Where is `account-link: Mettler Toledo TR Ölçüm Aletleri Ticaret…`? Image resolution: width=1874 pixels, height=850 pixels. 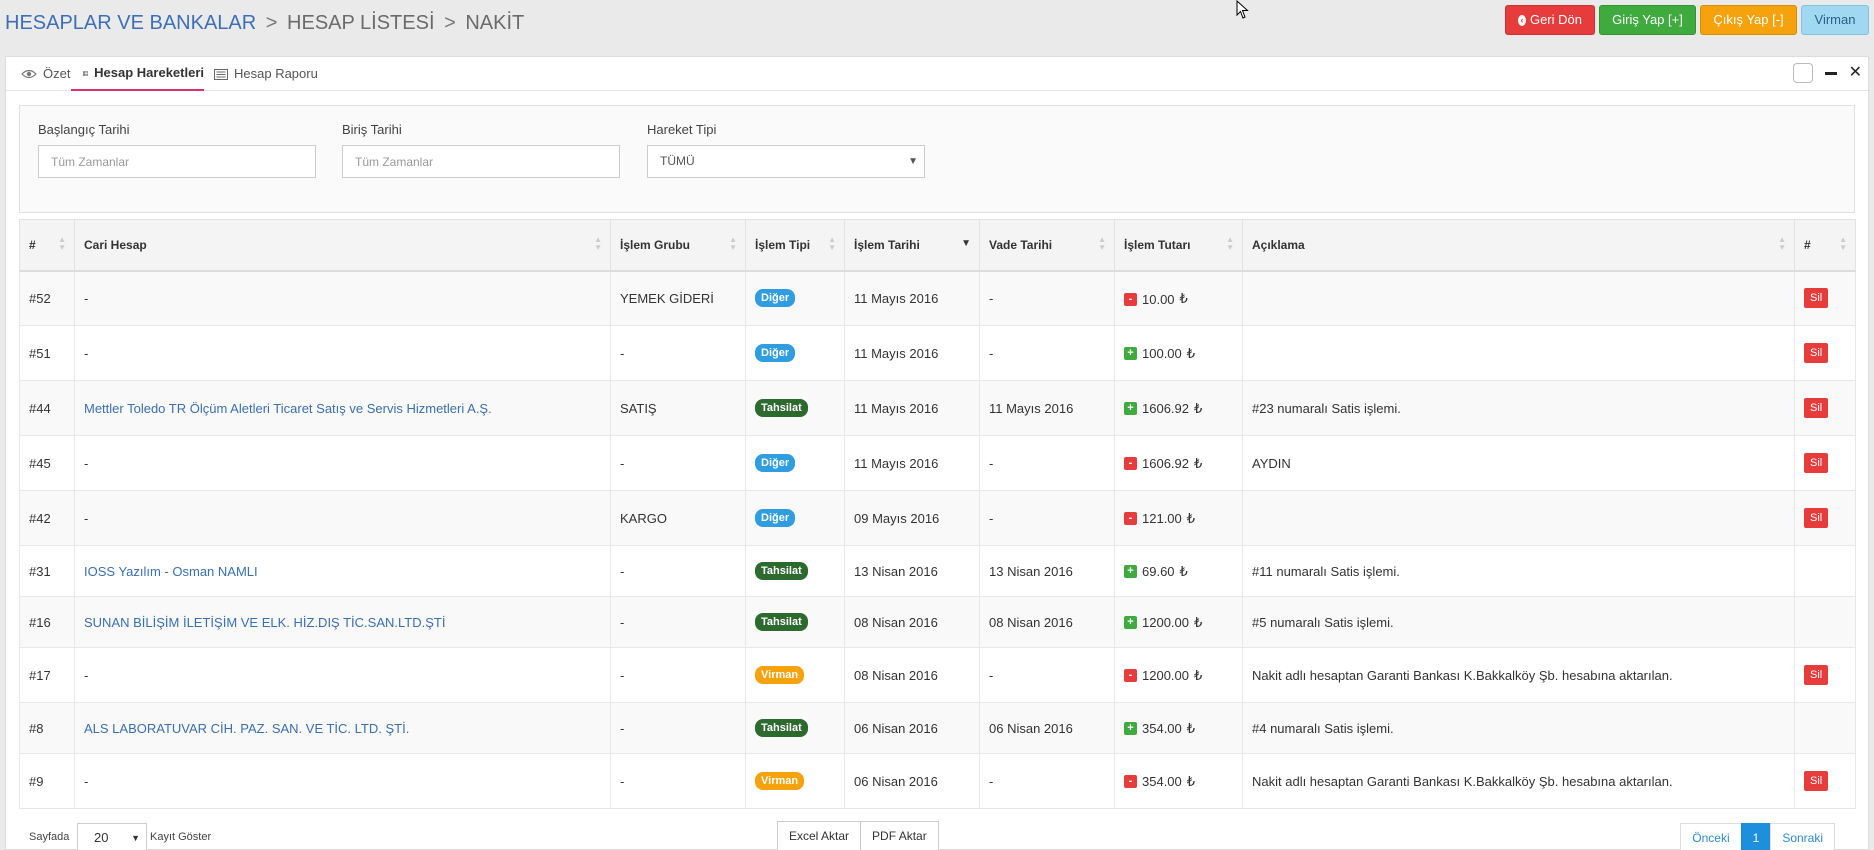 account-link: Mettler Toledo TR Ölçüm Aletleri Ticaret… is located at coordinates (288, 408).